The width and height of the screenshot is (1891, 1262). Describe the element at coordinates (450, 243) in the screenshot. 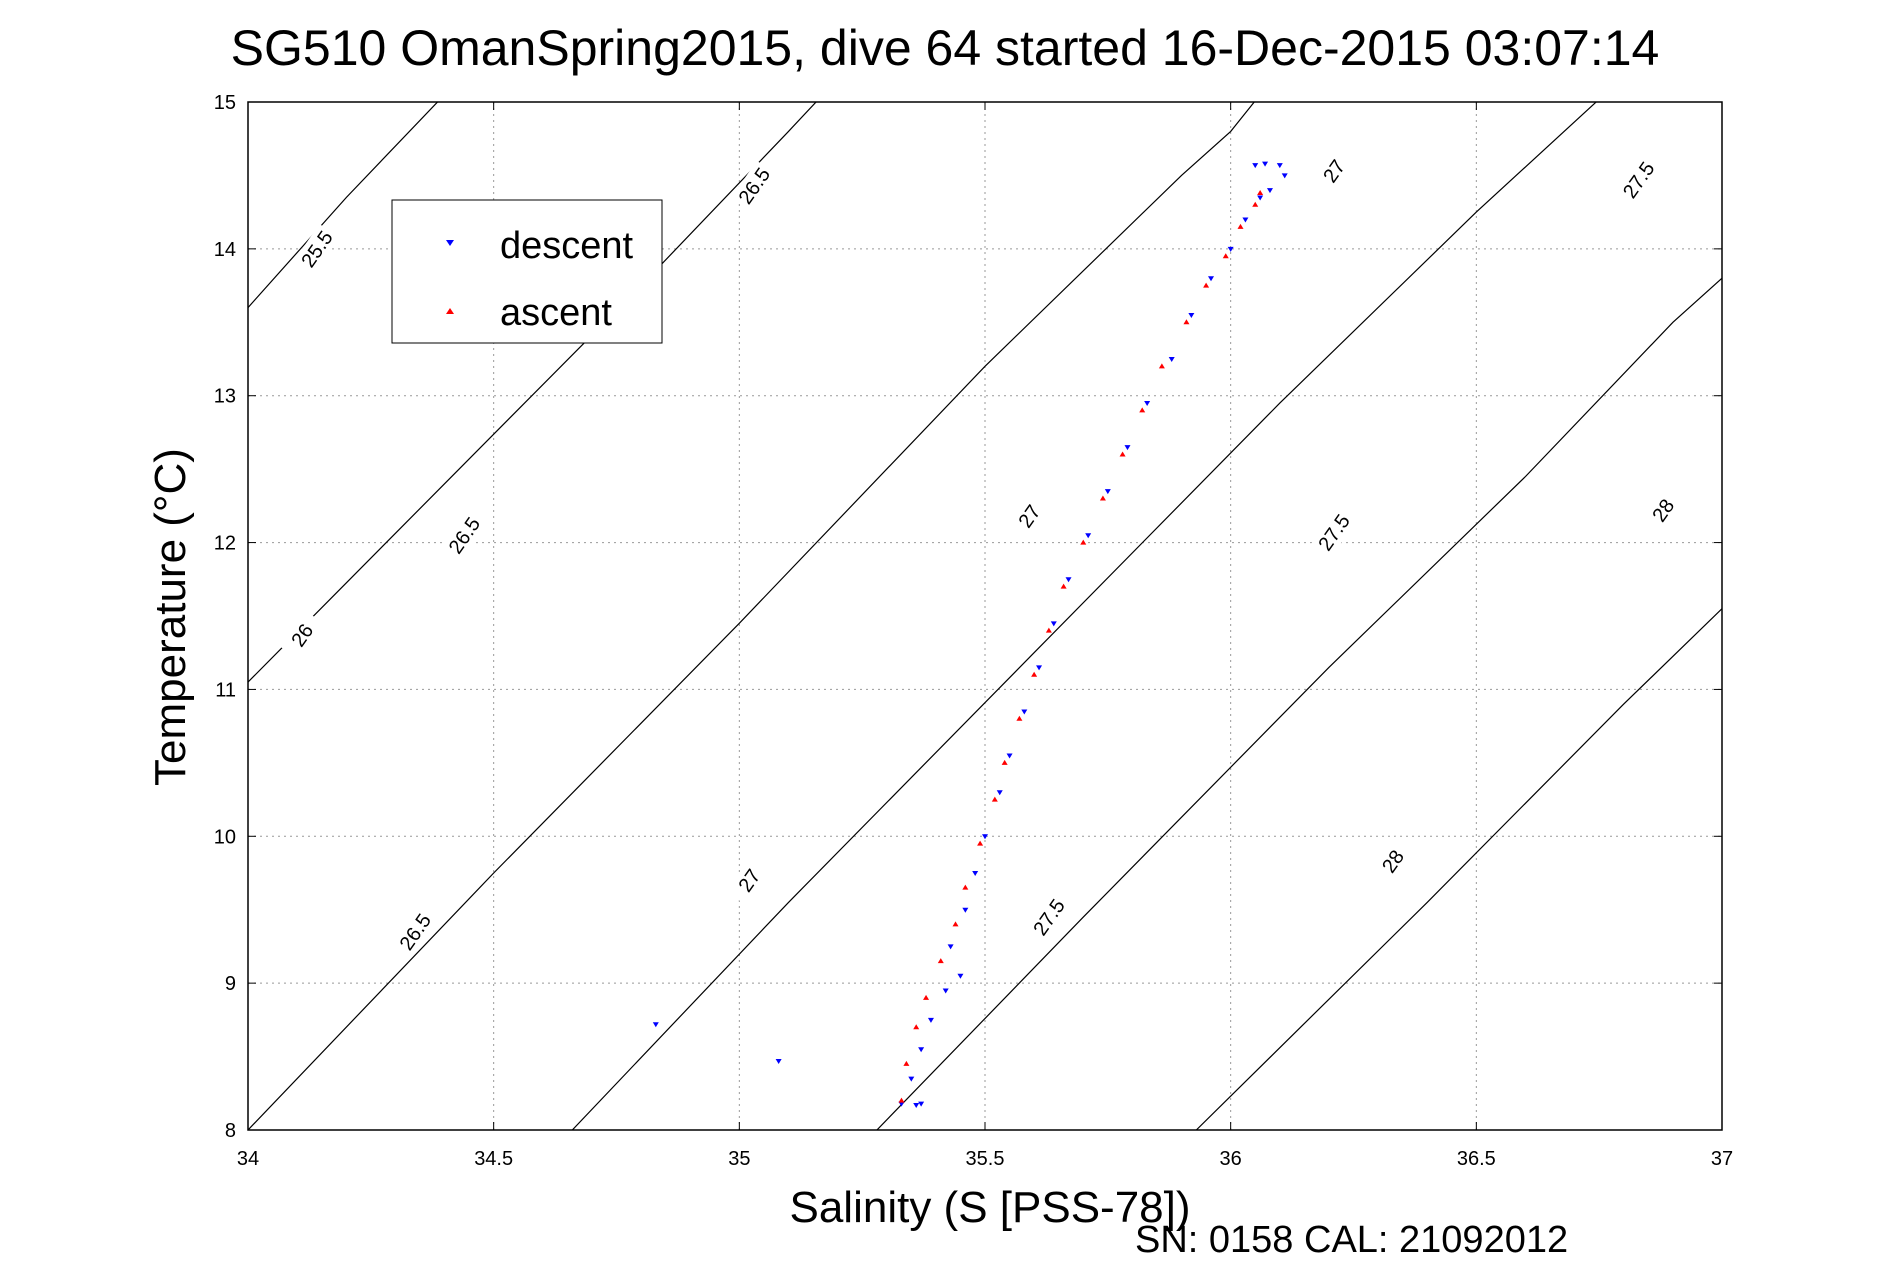

I see `legend-descent-marker` at that location.